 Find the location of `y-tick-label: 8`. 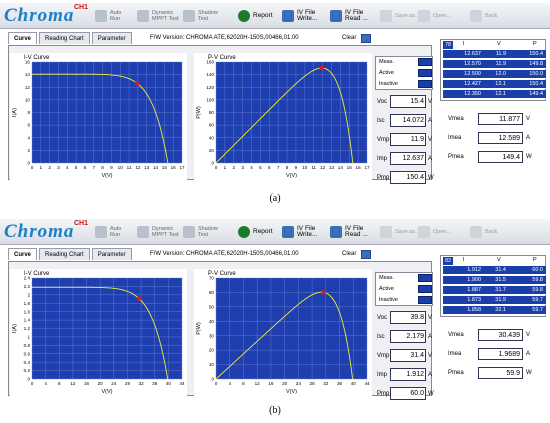

y-tick-label: 8 is located at coordinates (28, 112).